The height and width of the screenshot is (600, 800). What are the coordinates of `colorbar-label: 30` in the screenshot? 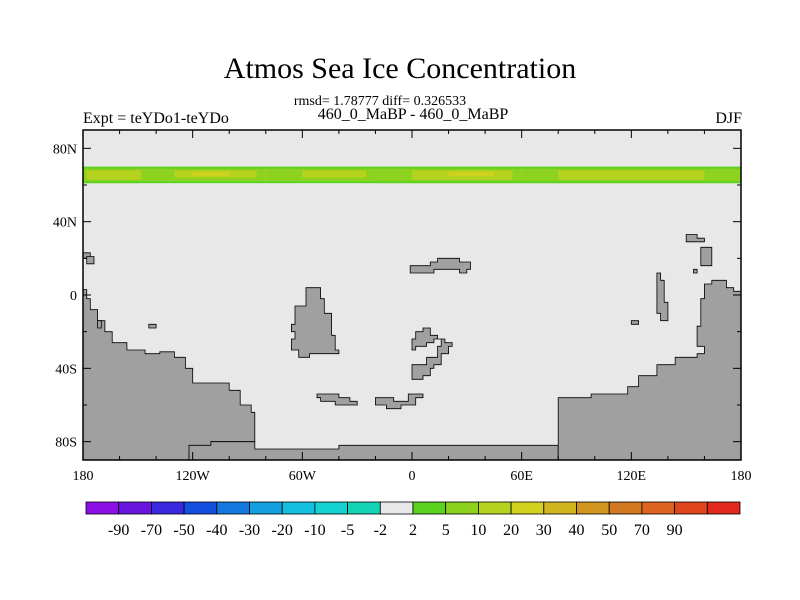 It's located at (544, 530).